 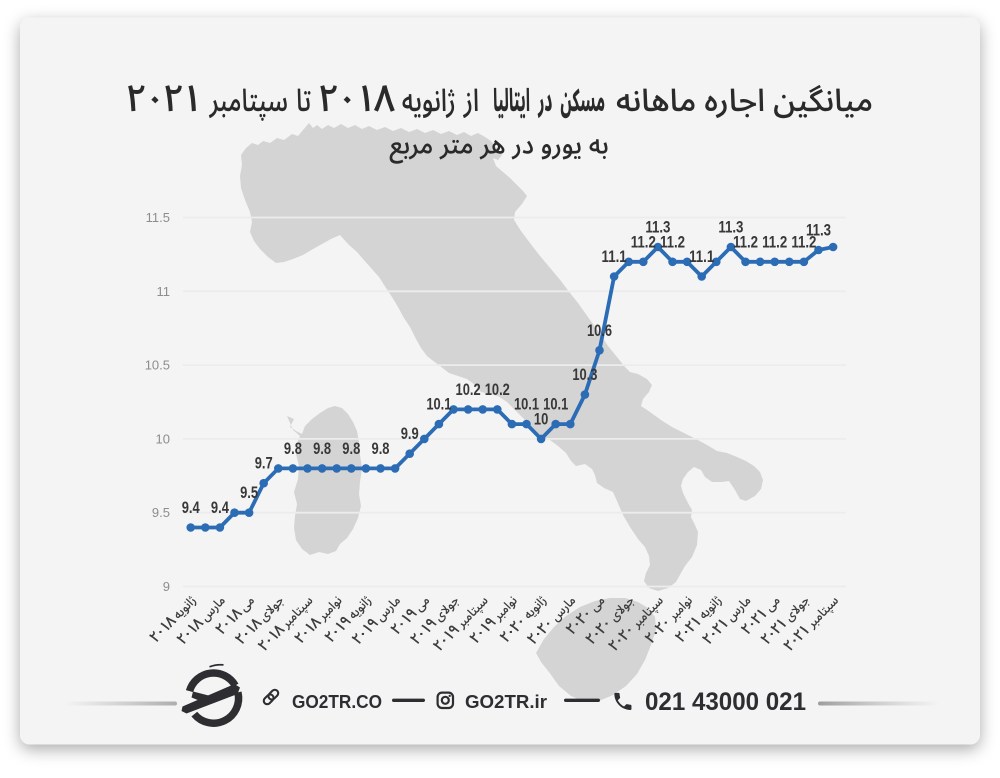 What do you see at coordinates (337, 701) in the screenshot?
I see `svg-text: GO2TR.CO` at bounding box center [337, 701].